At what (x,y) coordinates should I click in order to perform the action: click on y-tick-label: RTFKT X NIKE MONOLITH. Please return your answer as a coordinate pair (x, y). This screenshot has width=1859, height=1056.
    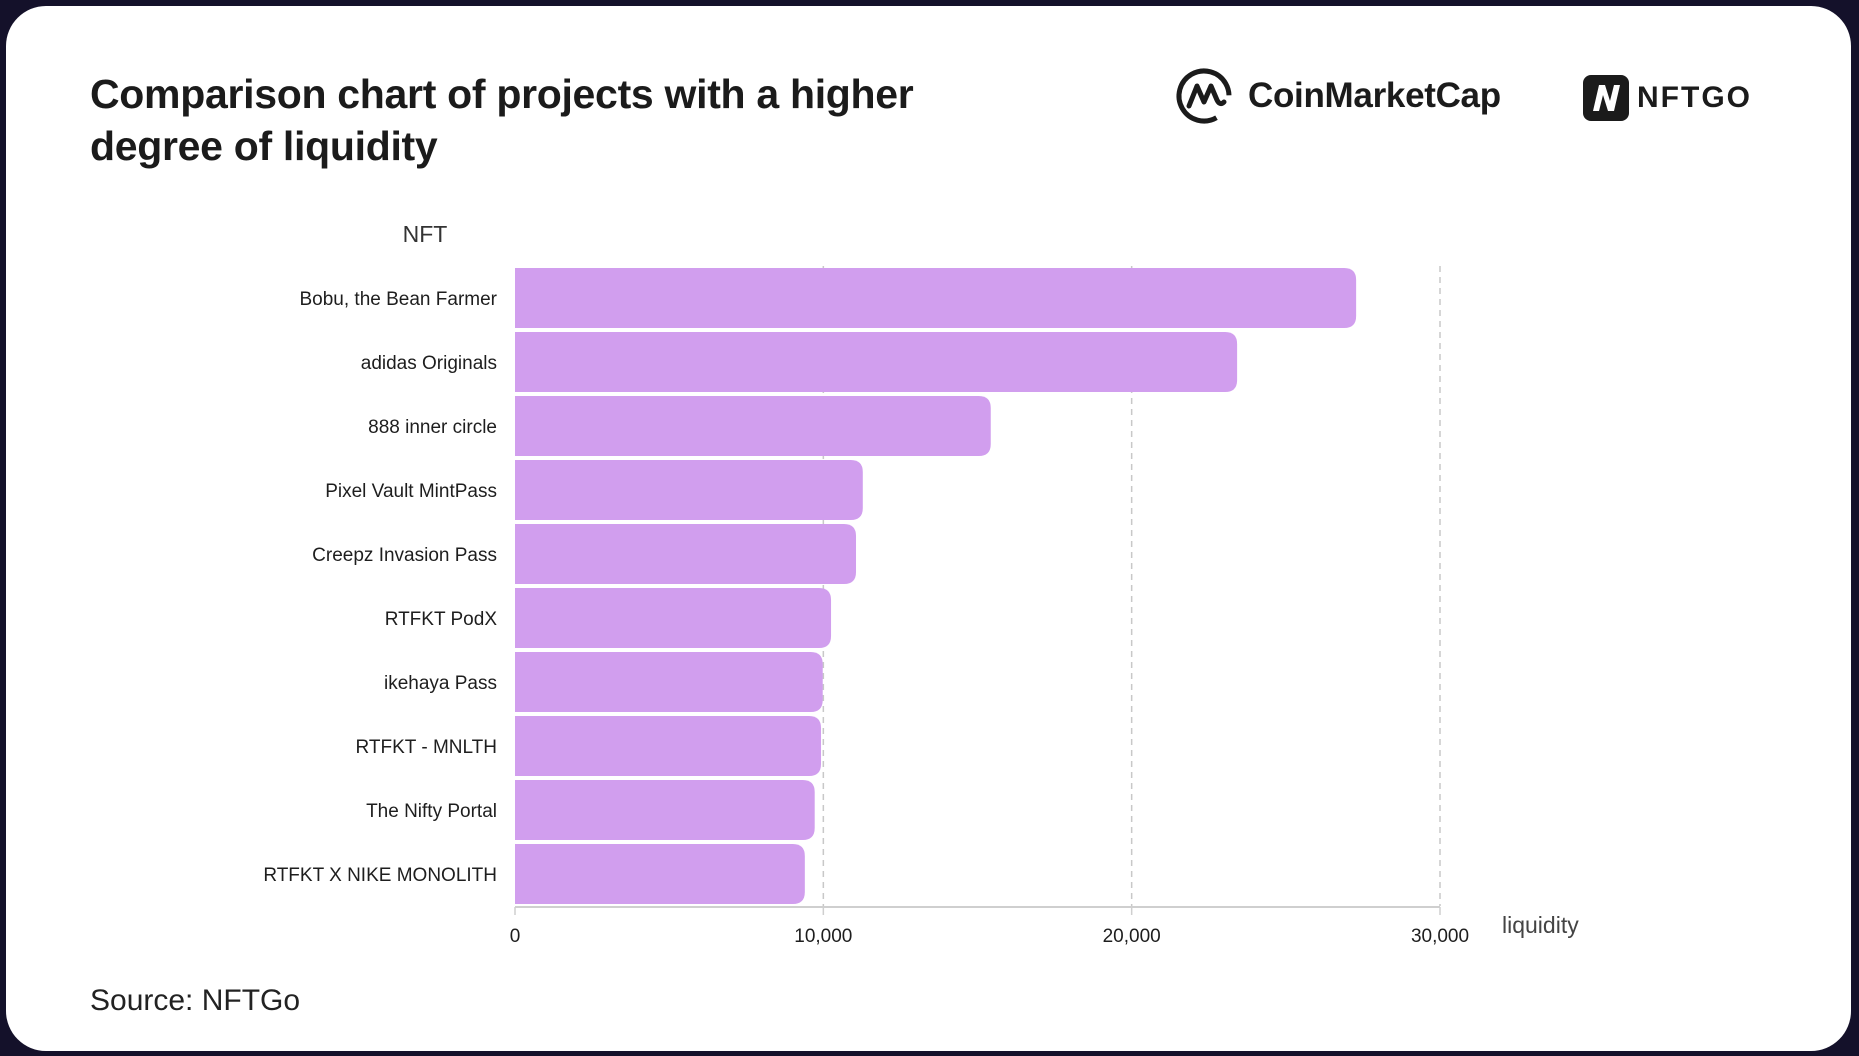
    Looking at the image, I should click on (380, 875).